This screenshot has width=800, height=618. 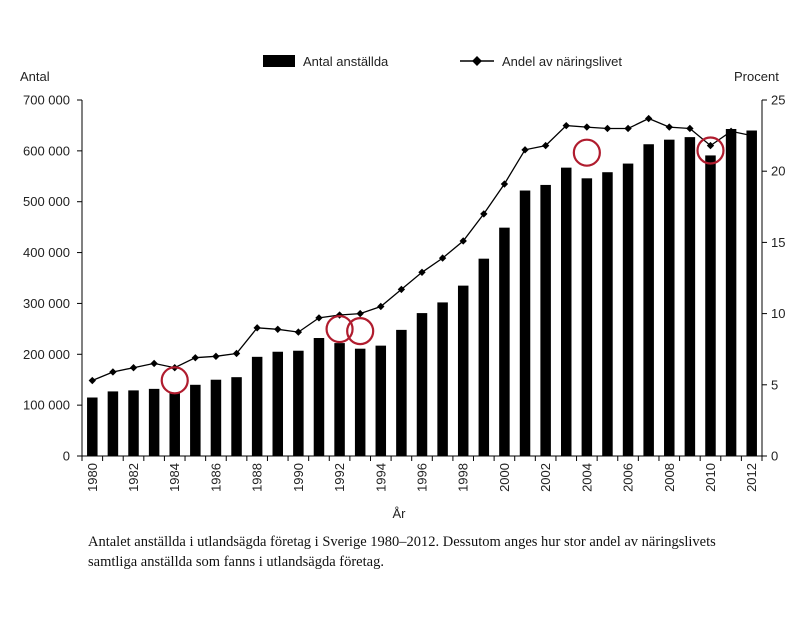 I want to click on share-point-2011, so click(x=731, y=131).